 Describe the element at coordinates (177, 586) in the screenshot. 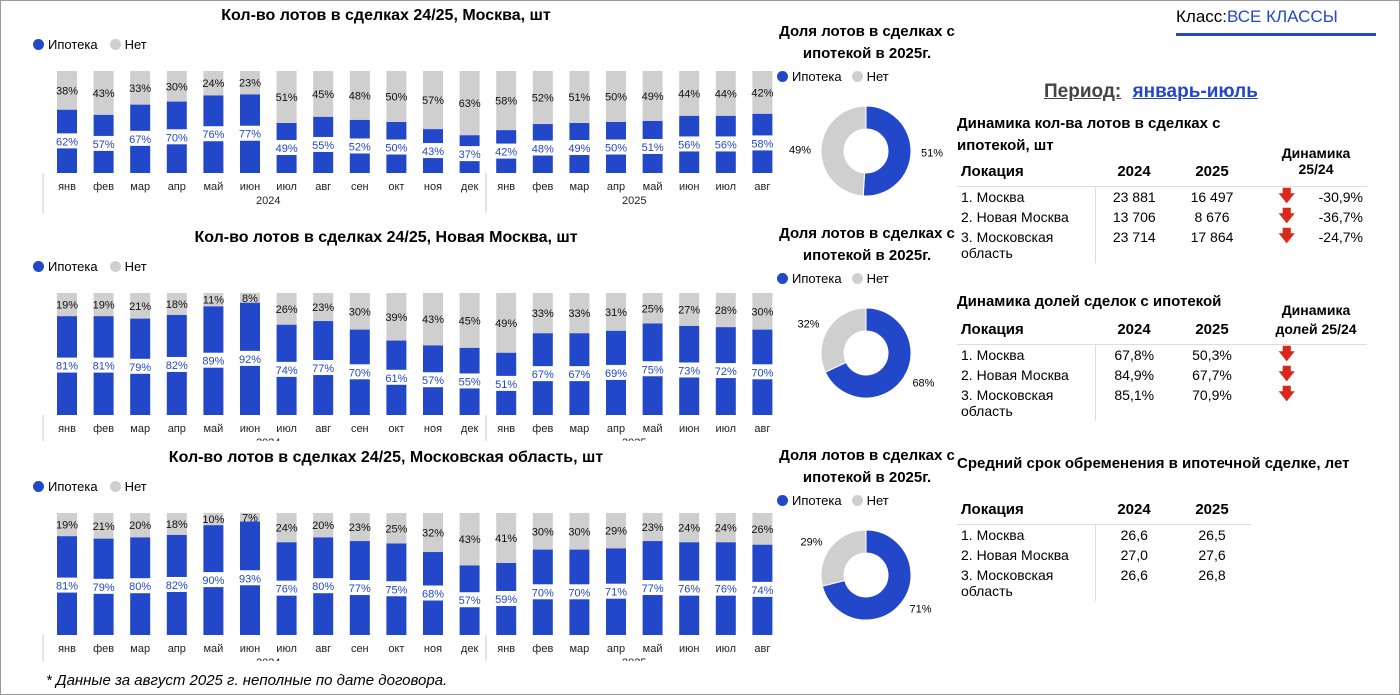

I see `bar-label-ipoteka: 82%` at that location.